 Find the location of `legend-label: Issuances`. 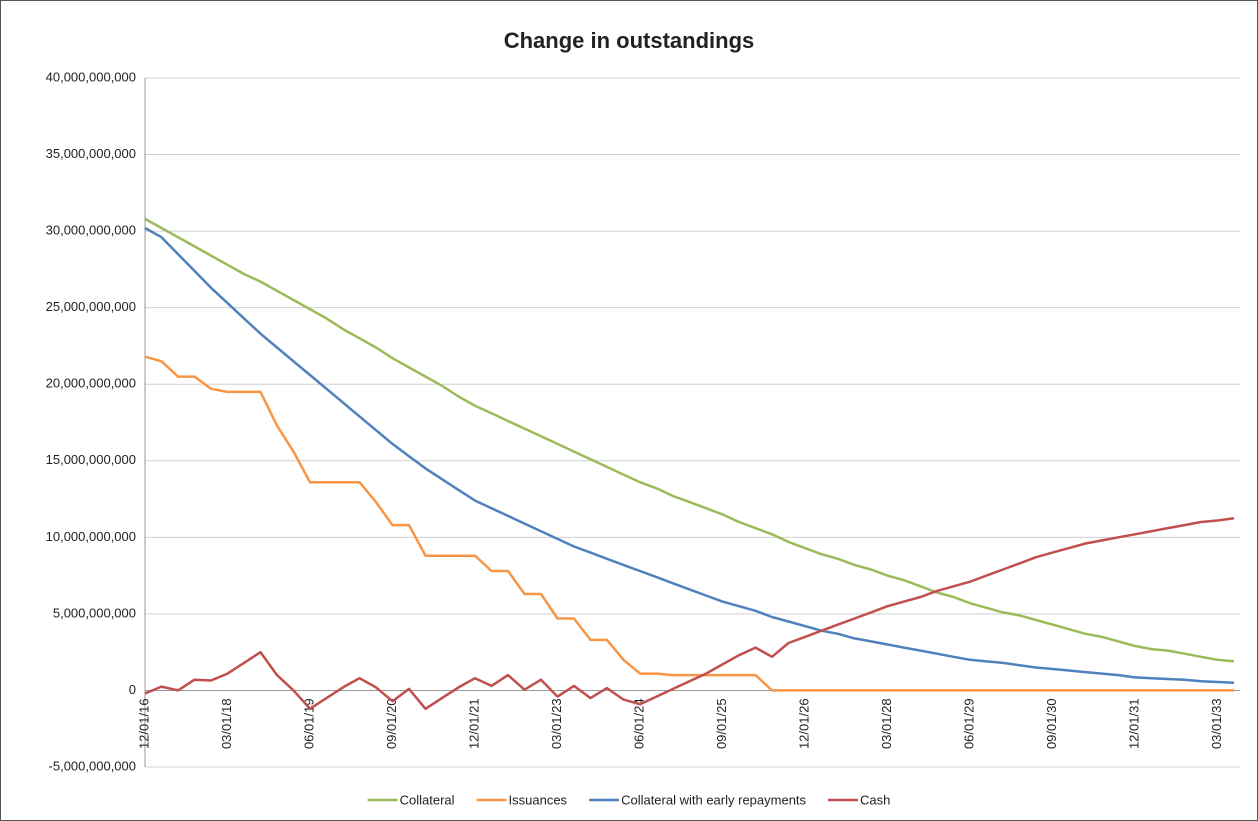

legend-label: Issuances is located at coordinates (538, 799).